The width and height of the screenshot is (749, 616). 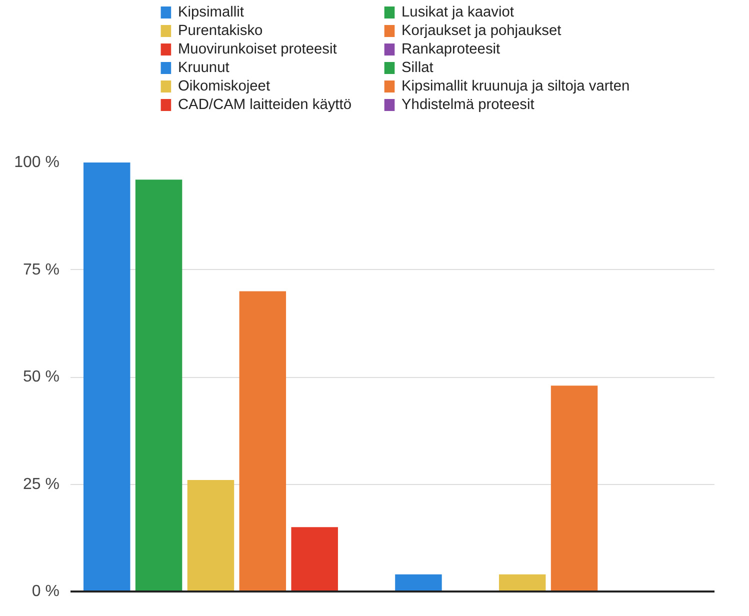 What do you see at coordinates (516, 86) in the screenshot?
I see `legend-label: Kipsimallit kruunuja ja siltoja varten` at bounding box center [516, 86].